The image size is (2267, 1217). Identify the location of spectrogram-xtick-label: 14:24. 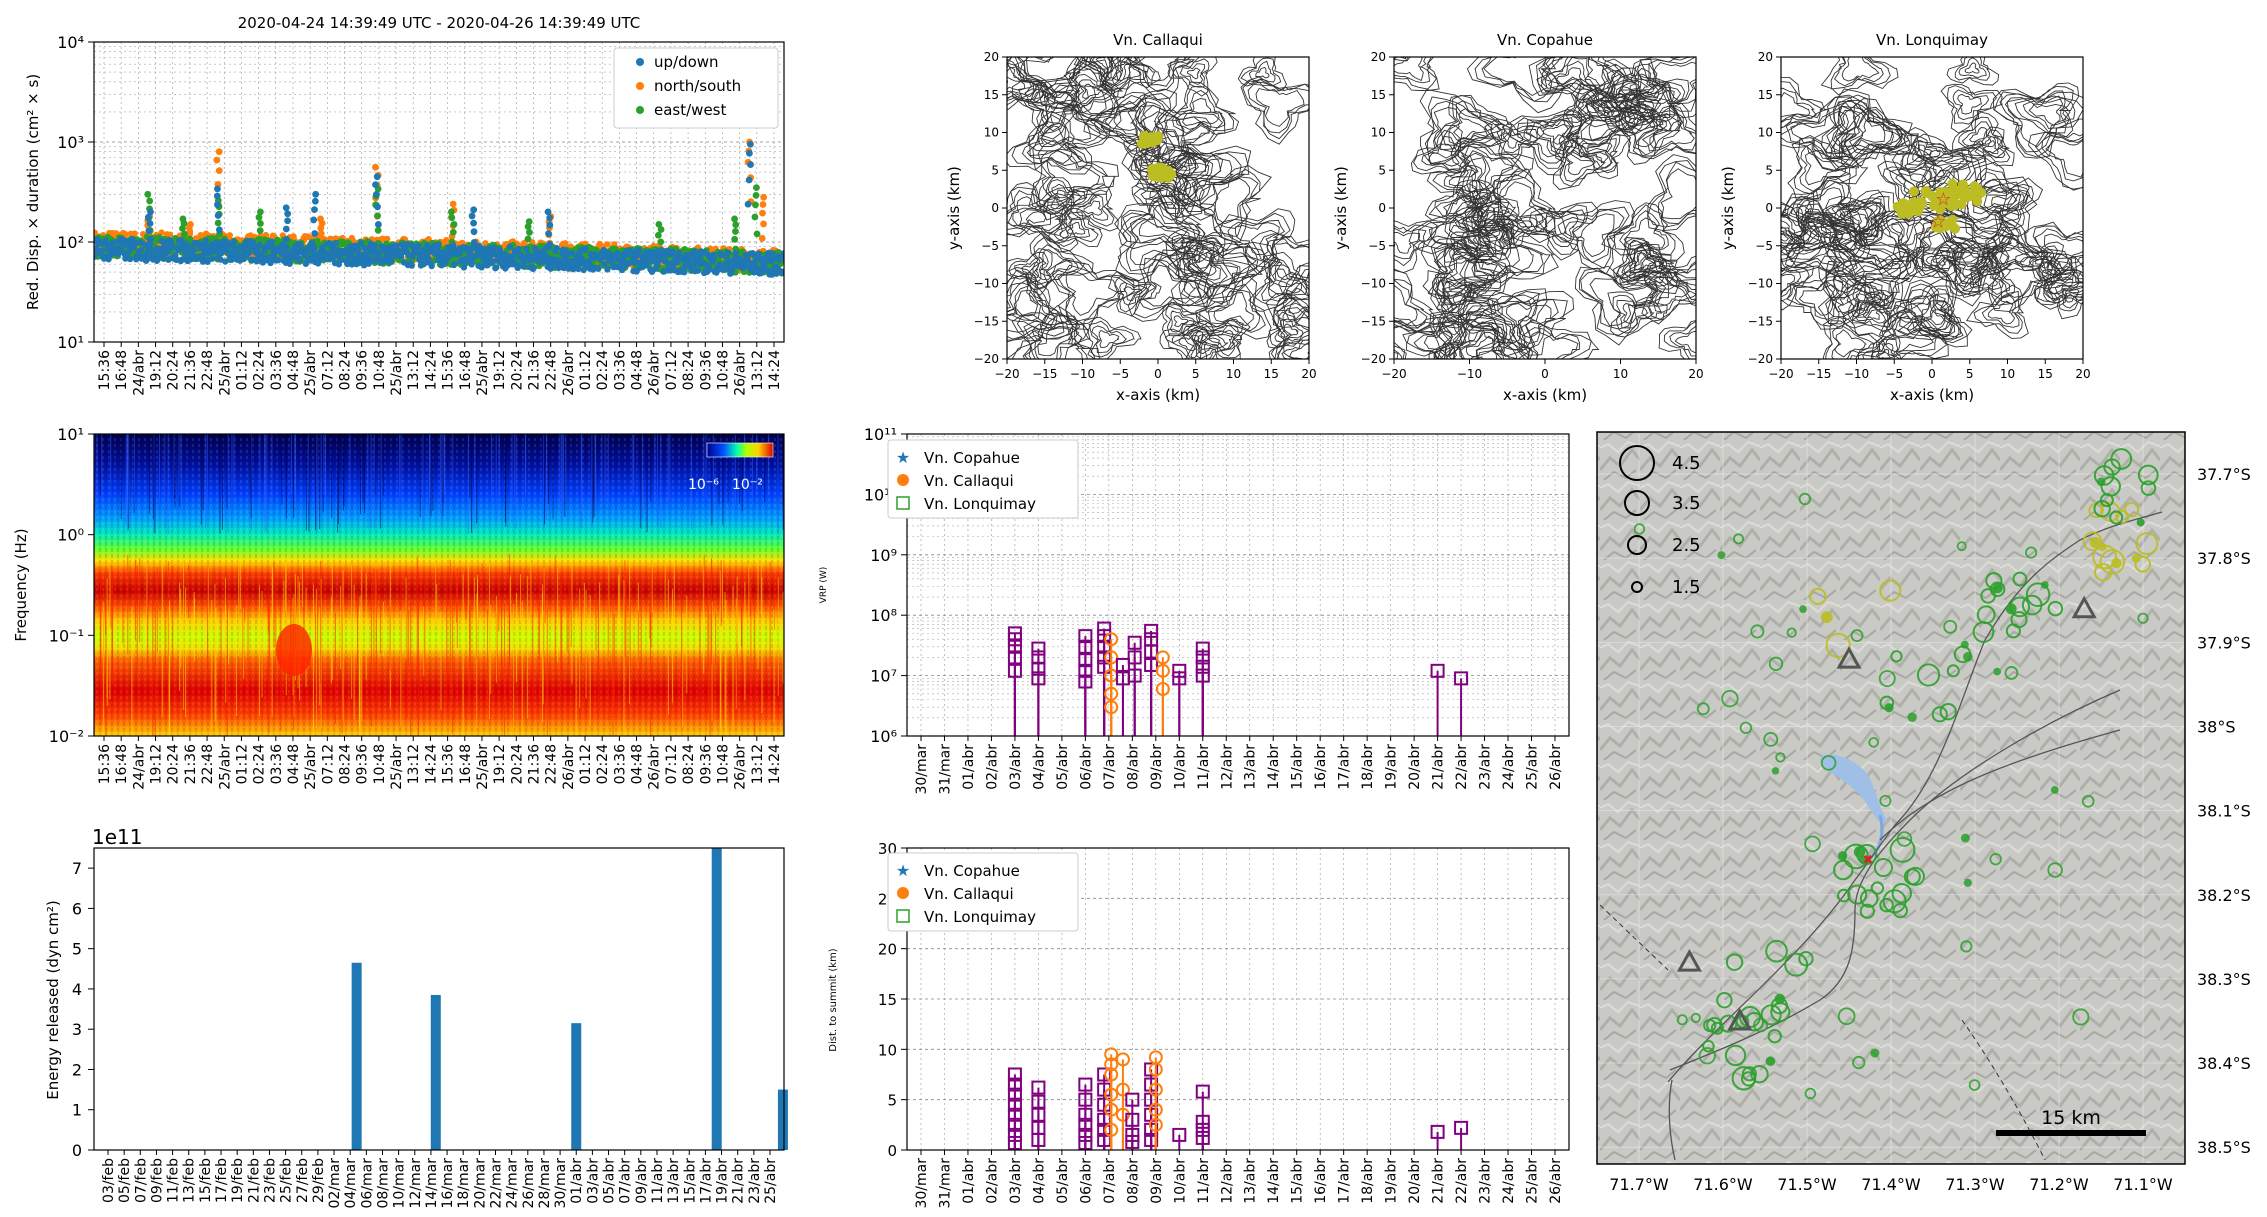
(775, 764).